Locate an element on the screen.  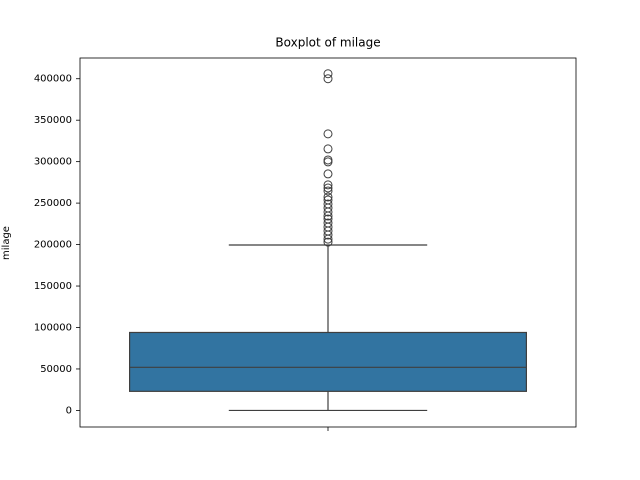
y-tick-label: 350000 is located at coordinates (53, 120).